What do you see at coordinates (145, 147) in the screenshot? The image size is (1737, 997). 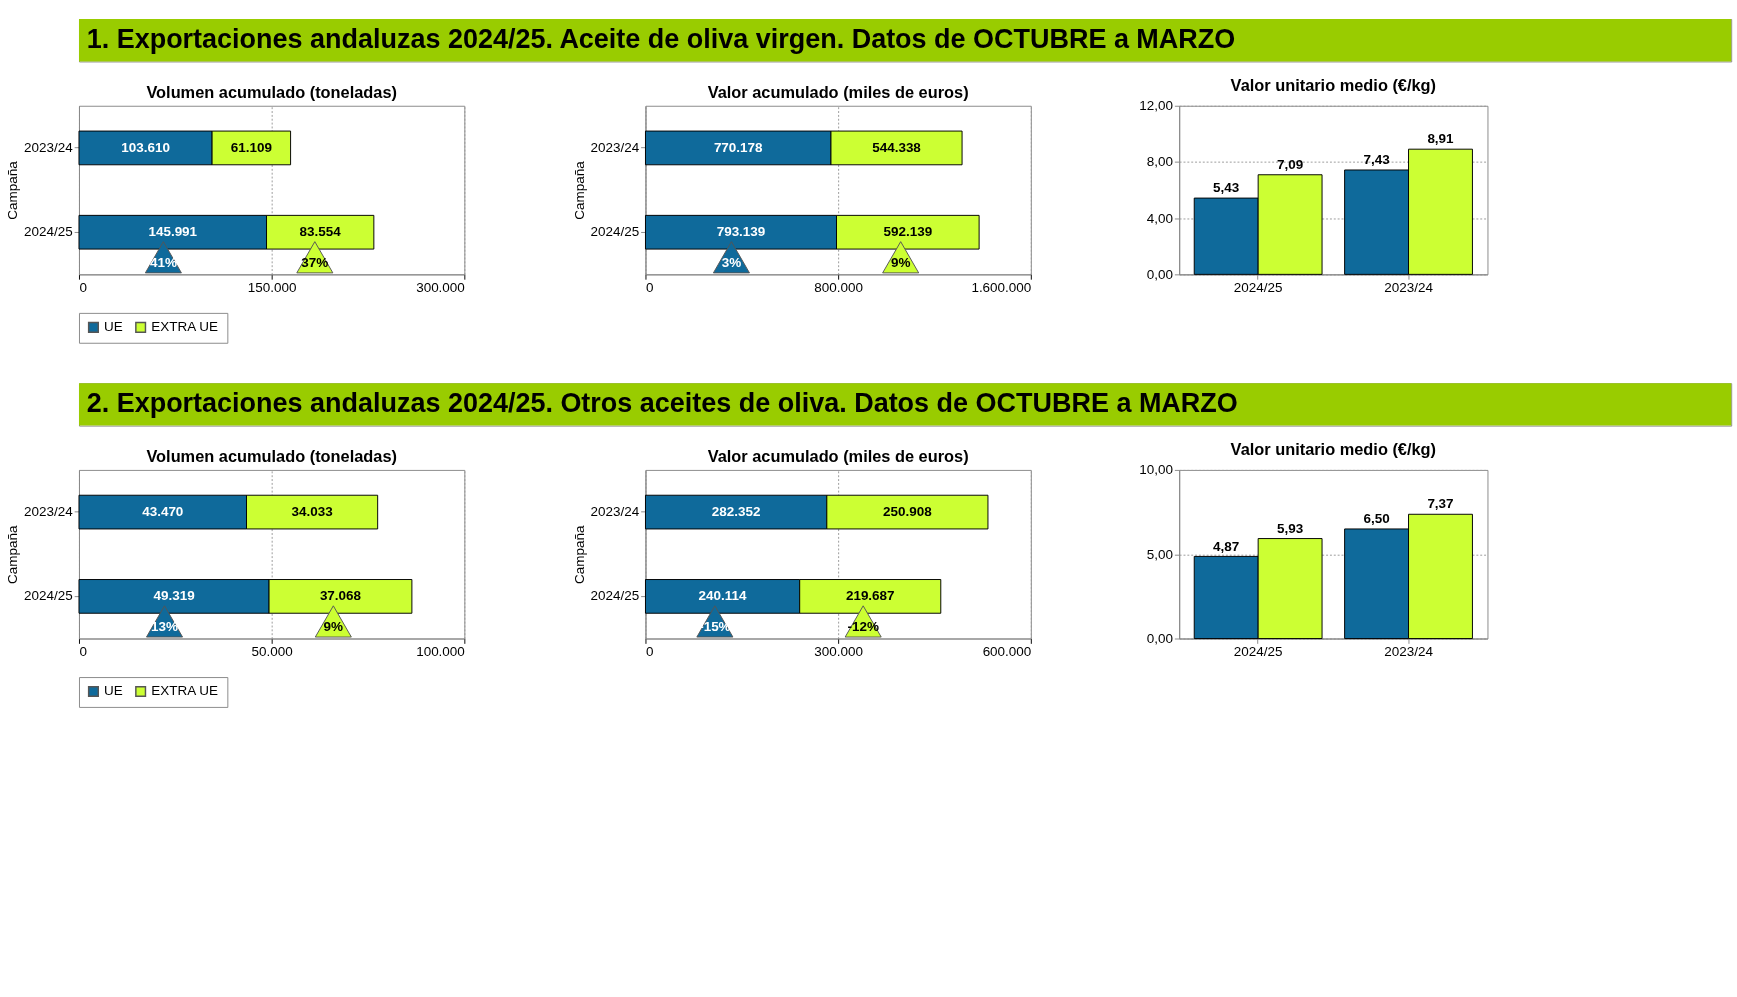 I see `data-label: 103.610` at bounding box center [145, 147].